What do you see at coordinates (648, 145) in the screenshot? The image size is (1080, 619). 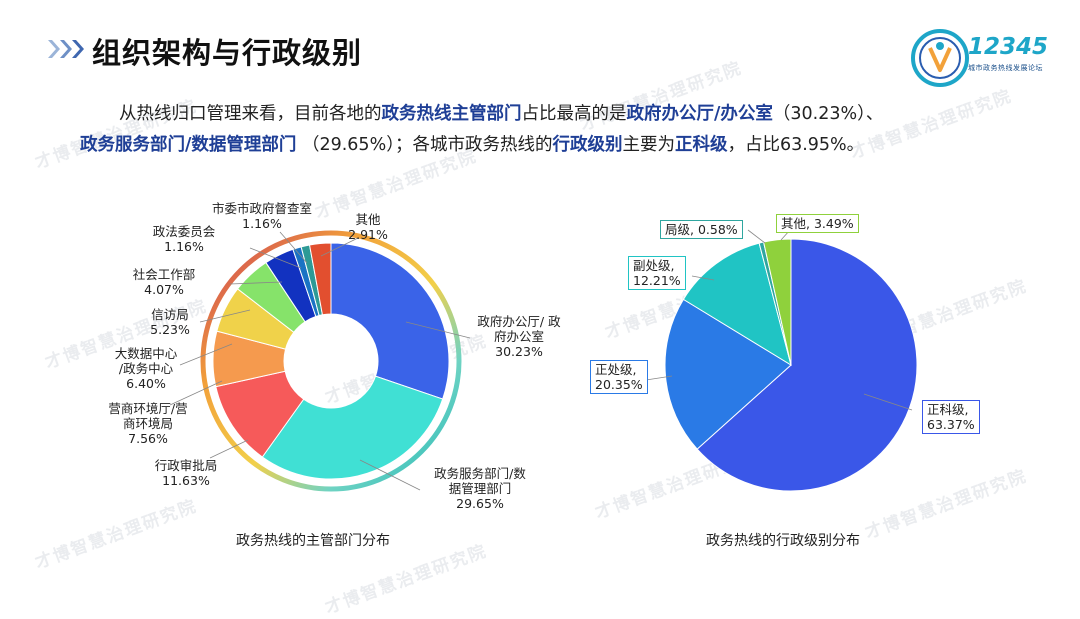 I see `text: 主要为` at bounding box center [648, 145].